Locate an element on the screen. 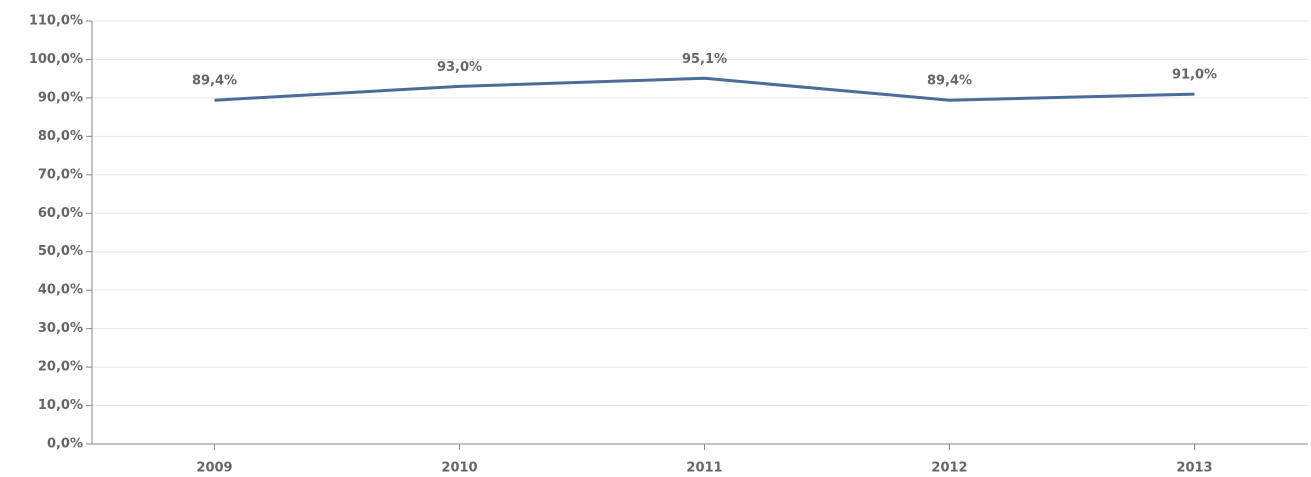 The width and height of the screenshot is (1311, 477). y-tick-label: 50,0% is located at coordinates (60, 251).